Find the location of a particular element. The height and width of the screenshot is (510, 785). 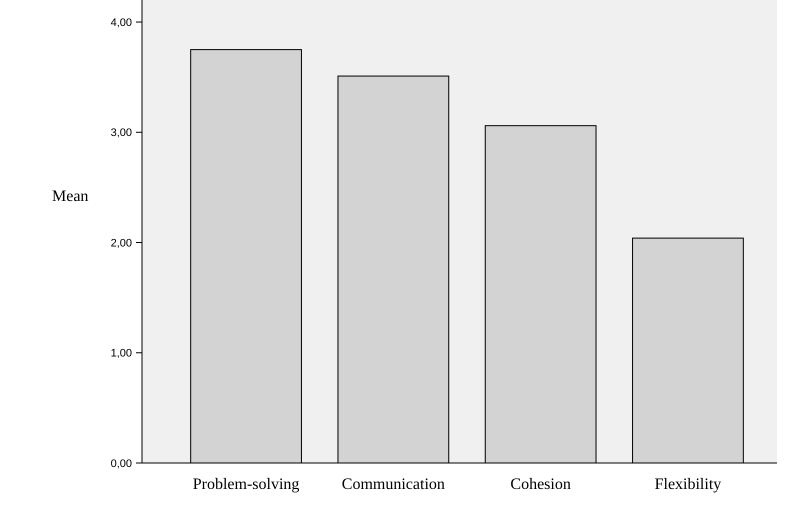

x-tick-label: Problem-solving is located at coordinates (246, 484).